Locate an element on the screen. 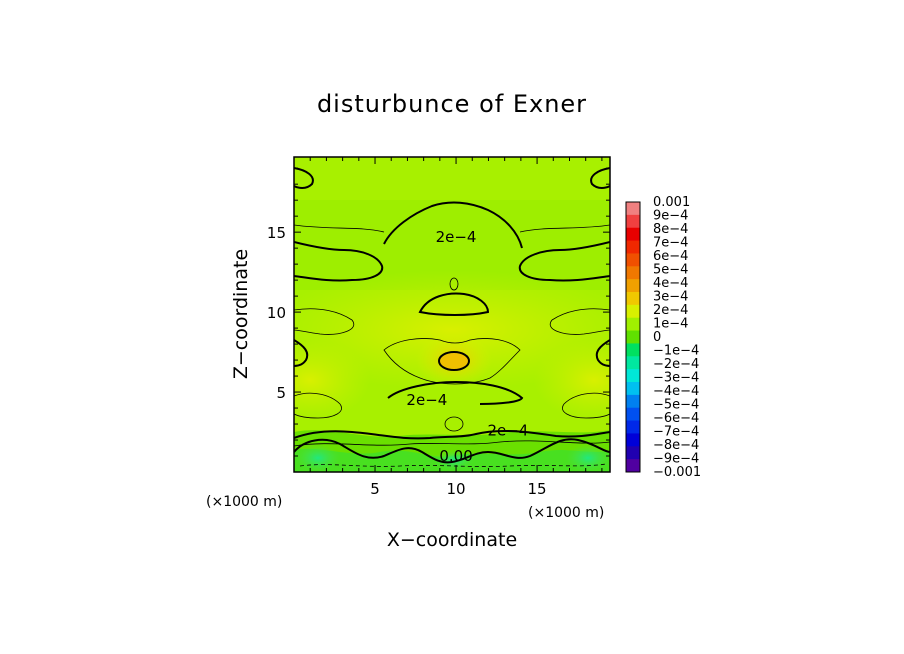 The height and width of the screenshot is (654, 904). colorbar-label: −9e−4 is located at coordinates (676, 459).